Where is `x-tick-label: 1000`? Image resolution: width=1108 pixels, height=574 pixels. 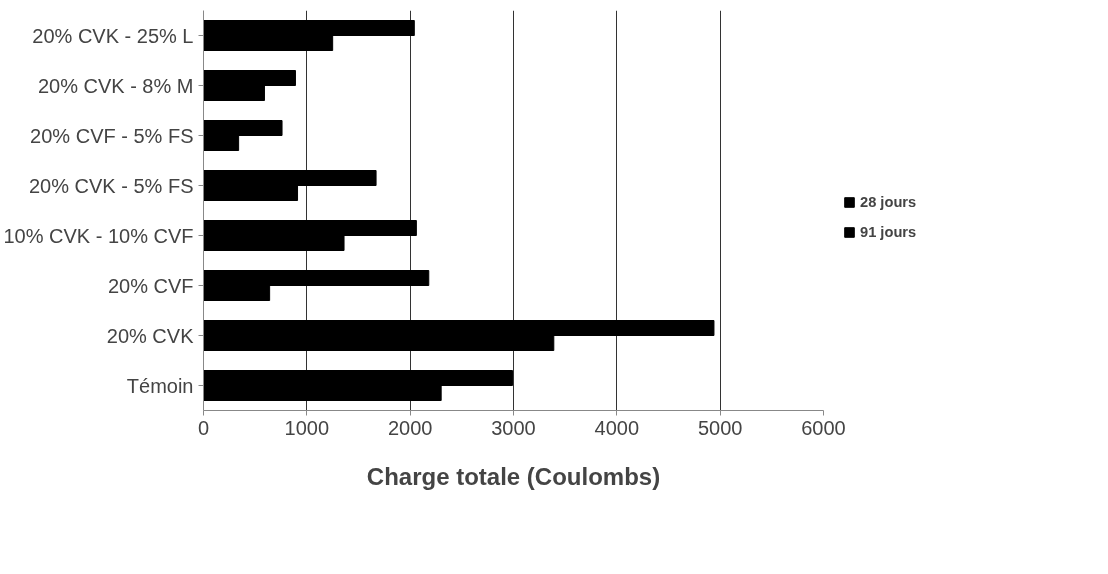 x-tick-label: 1000 is located at coordinates (307, 427).